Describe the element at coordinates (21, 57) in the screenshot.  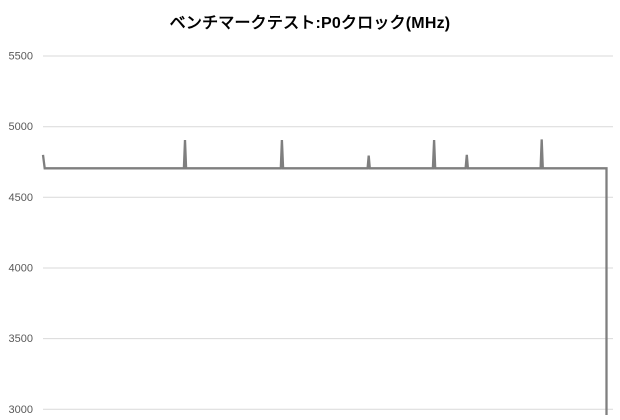
I see `y-axis-tick-label: 5500` at that location.